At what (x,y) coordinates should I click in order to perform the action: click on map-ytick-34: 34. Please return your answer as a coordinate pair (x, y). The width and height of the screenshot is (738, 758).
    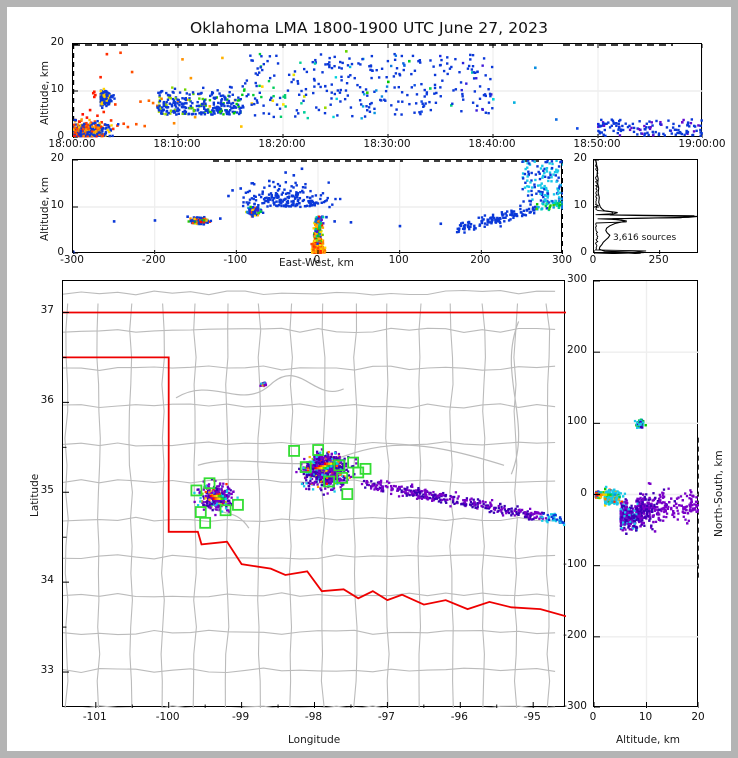
    Looking at the image, I should click on (47, 580).